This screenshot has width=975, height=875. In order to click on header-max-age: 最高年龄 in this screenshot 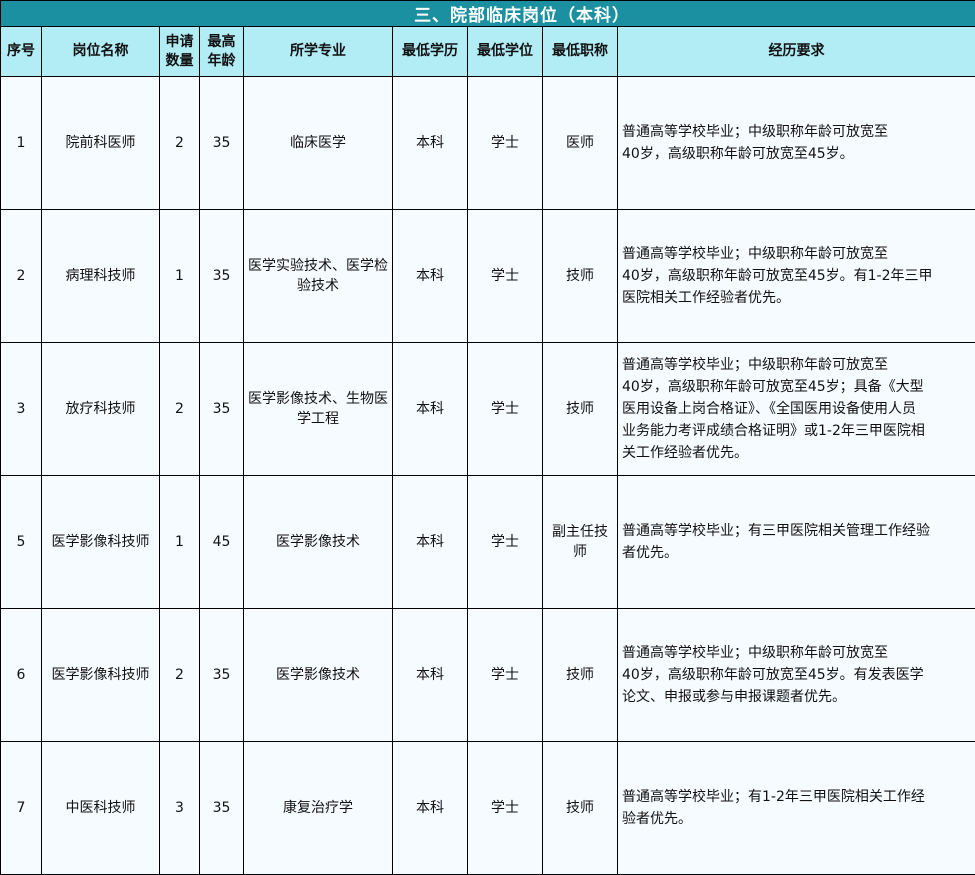, I will do `click(222, 52)`.